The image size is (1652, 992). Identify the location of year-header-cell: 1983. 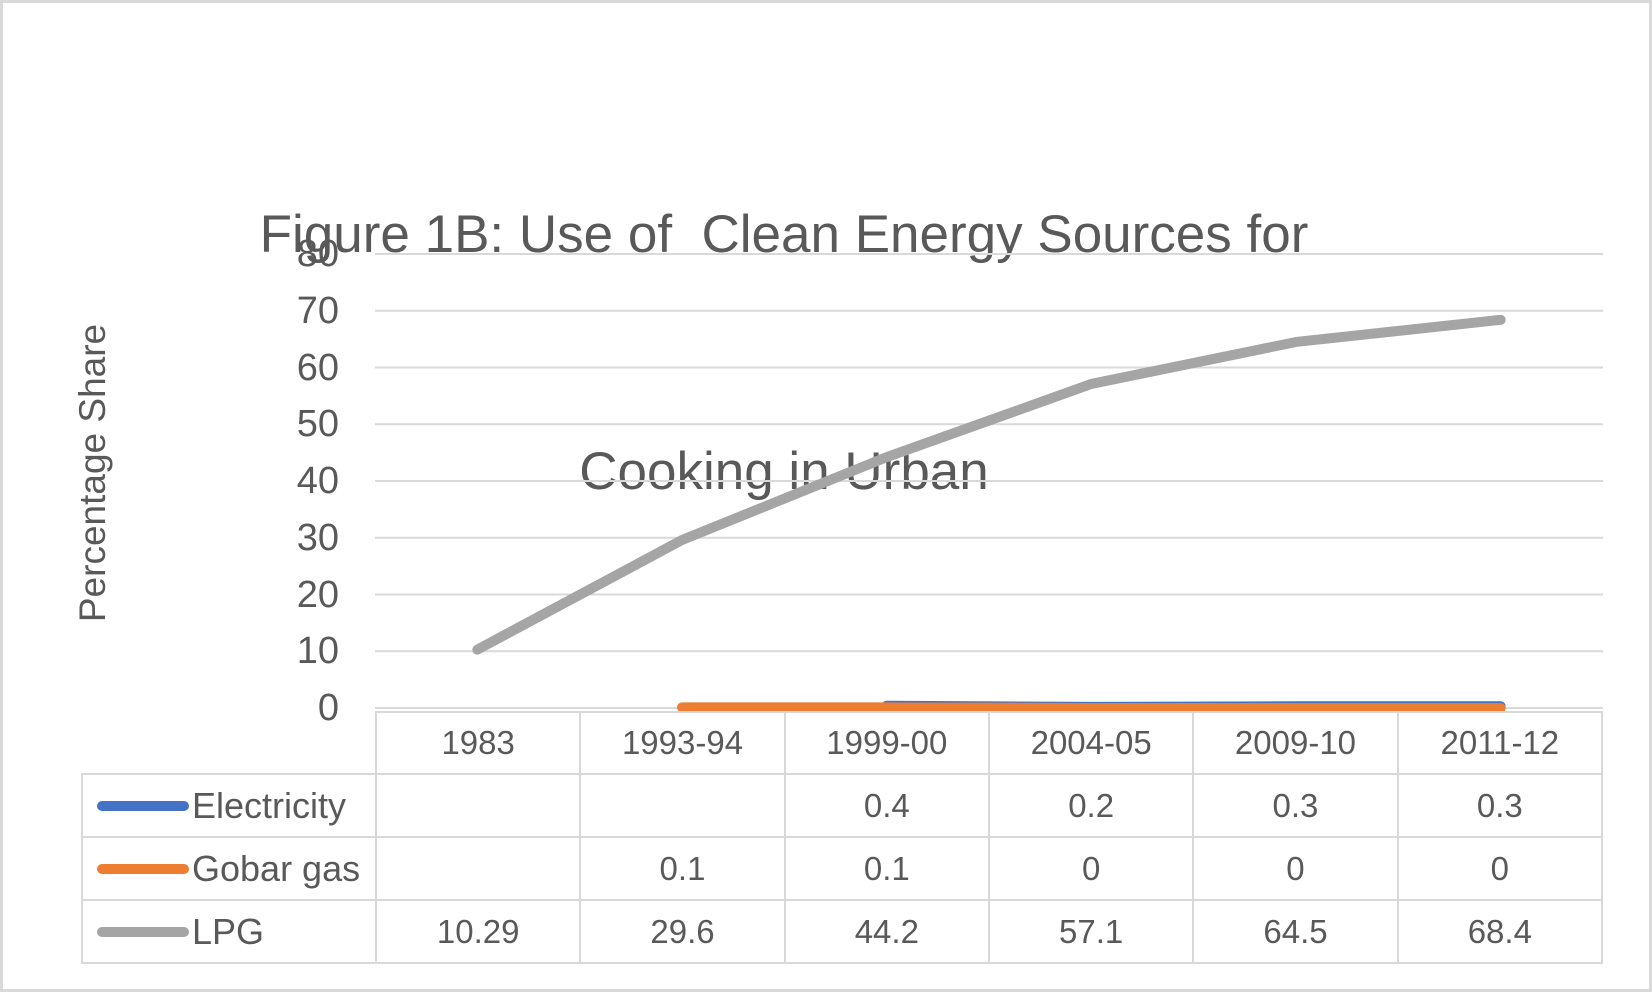
(478, 743).